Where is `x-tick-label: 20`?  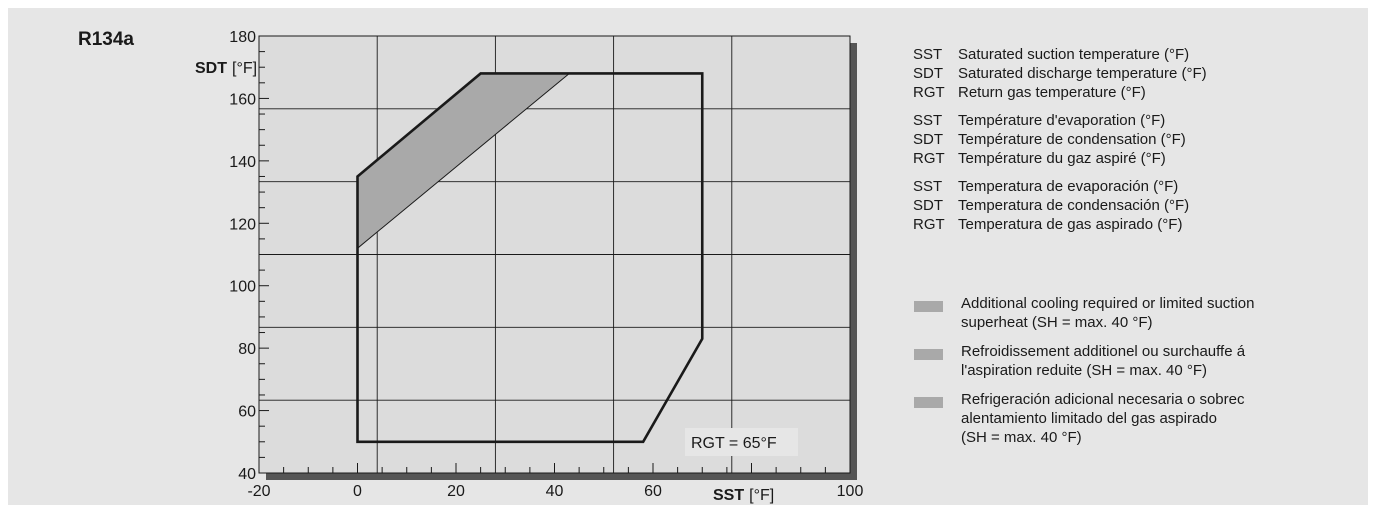
x-tick-label: 20 is located at coordinates (456, 491).